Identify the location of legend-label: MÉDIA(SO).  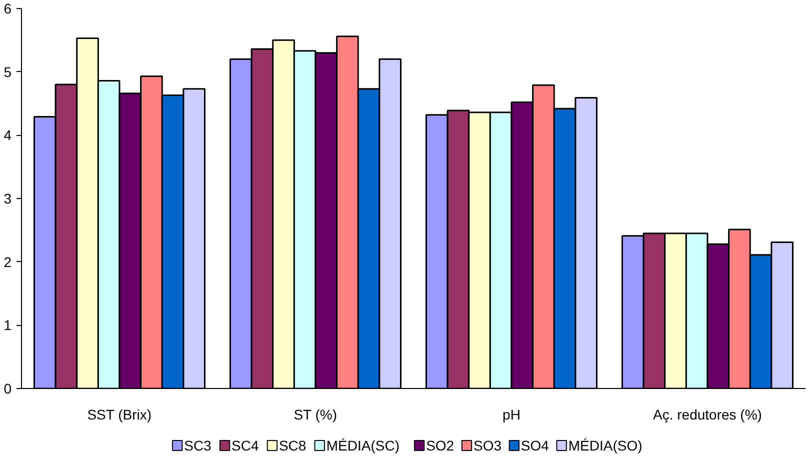
(605, 446).